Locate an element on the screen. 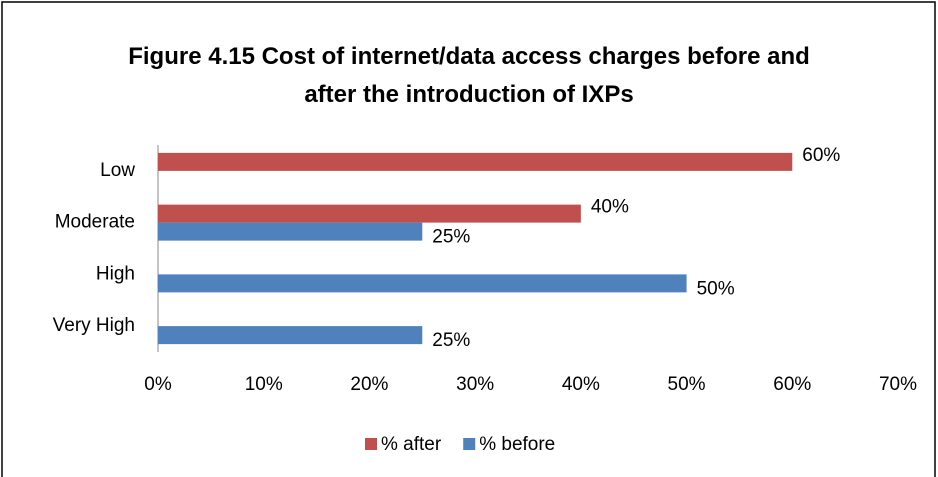 This screenshot has height=477, width=938. legend-label: % after is located at coordinates (411, 444).